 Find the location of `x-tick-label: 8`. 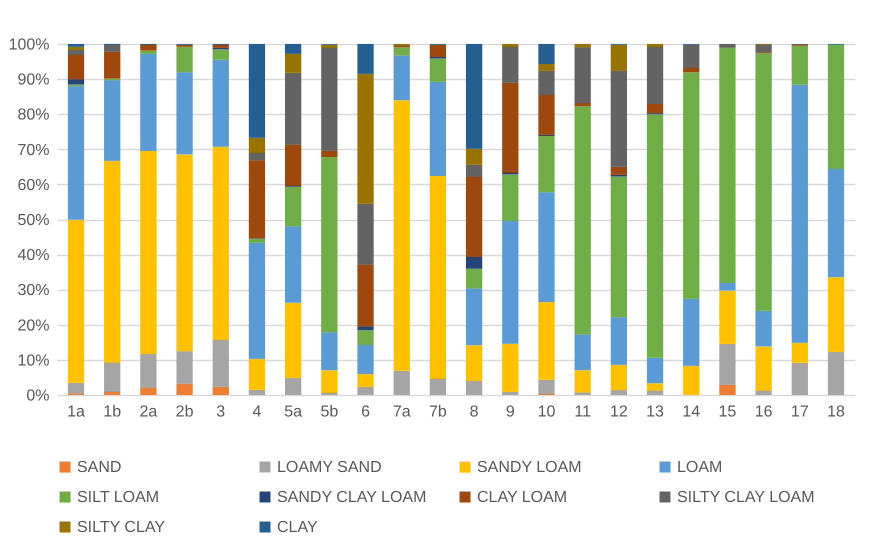

x-tick-label: 8 is located at coordinates (474, 412).